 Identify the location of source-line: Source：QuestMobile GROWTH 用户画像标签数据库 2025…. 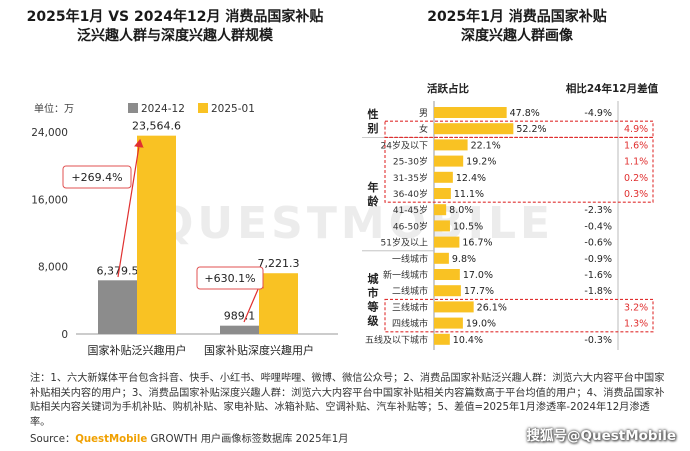
(189, 437).